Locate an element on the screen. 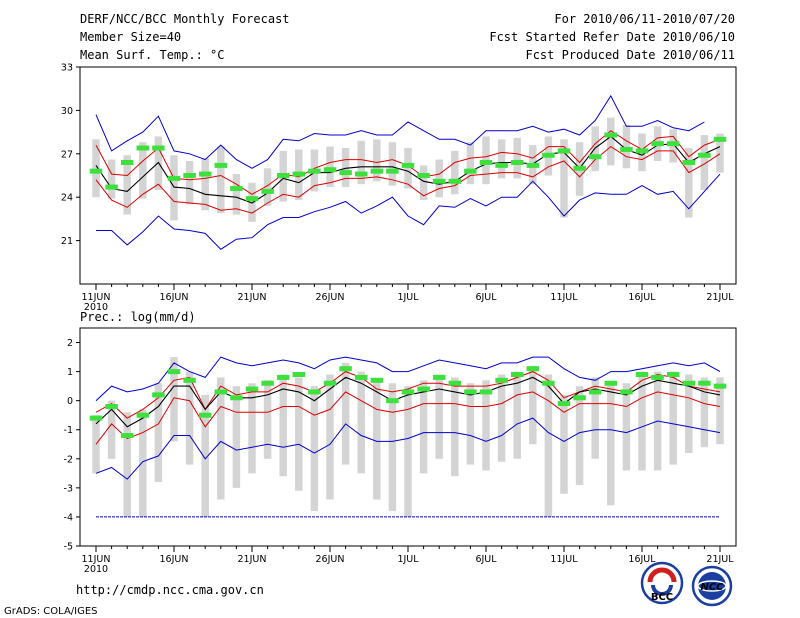  x-tick-label: 11JUL is located at coordinates (564, 297).